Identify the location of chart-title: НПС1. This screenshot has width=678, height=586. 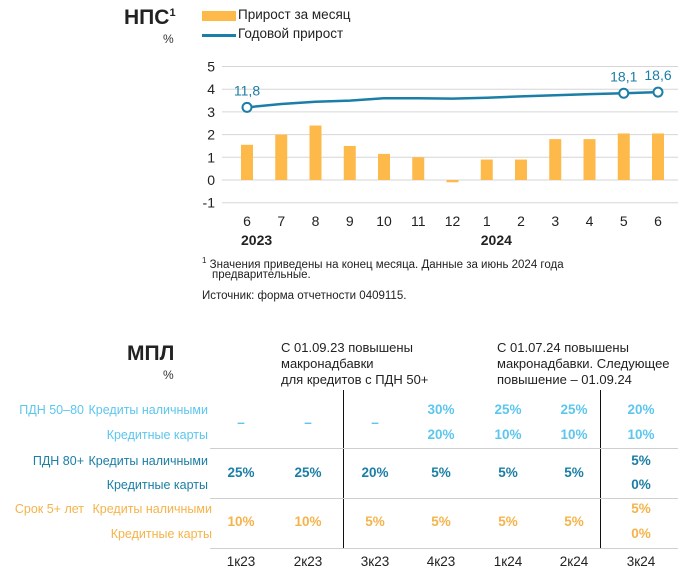
(150, 17).